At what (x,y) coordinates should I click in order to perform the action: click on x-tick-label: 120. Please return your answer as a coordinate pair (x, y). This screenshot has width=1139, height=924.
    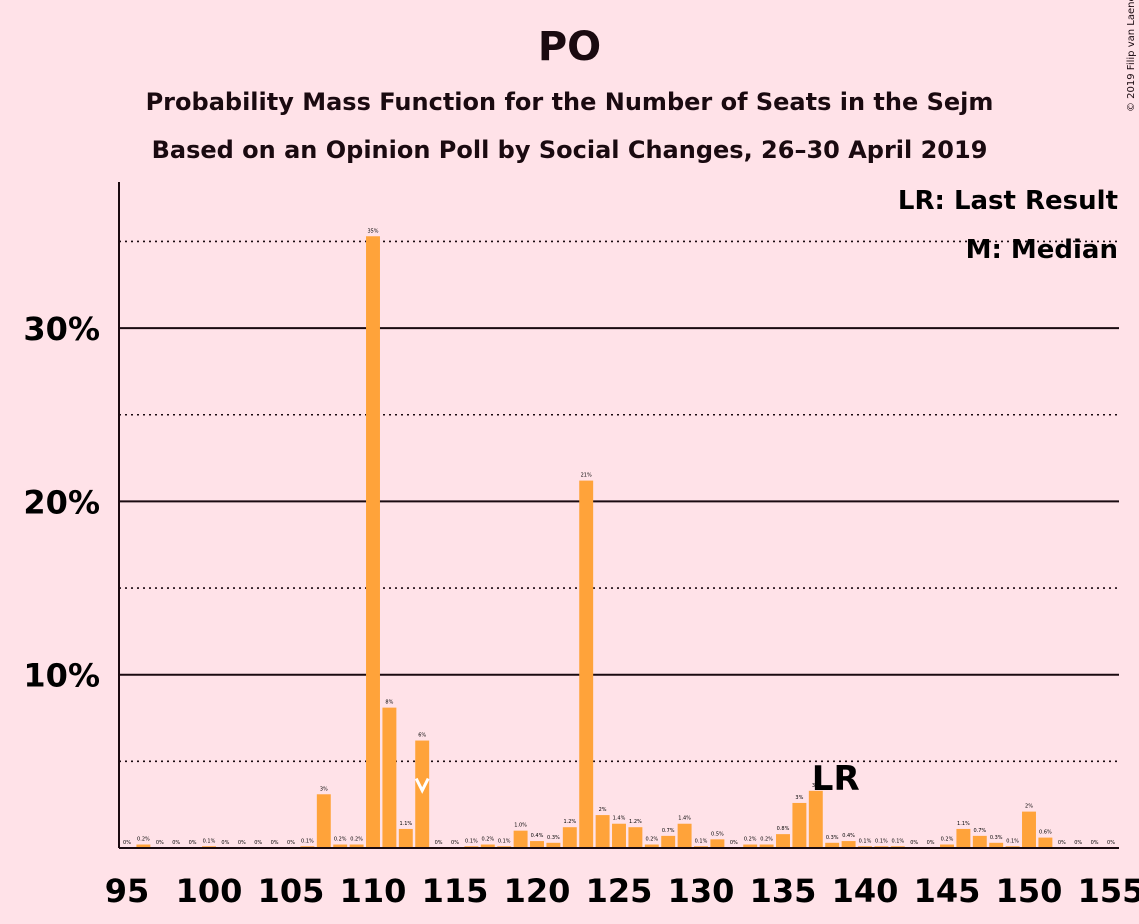
    Looking at the image, I should click on (537, 891).